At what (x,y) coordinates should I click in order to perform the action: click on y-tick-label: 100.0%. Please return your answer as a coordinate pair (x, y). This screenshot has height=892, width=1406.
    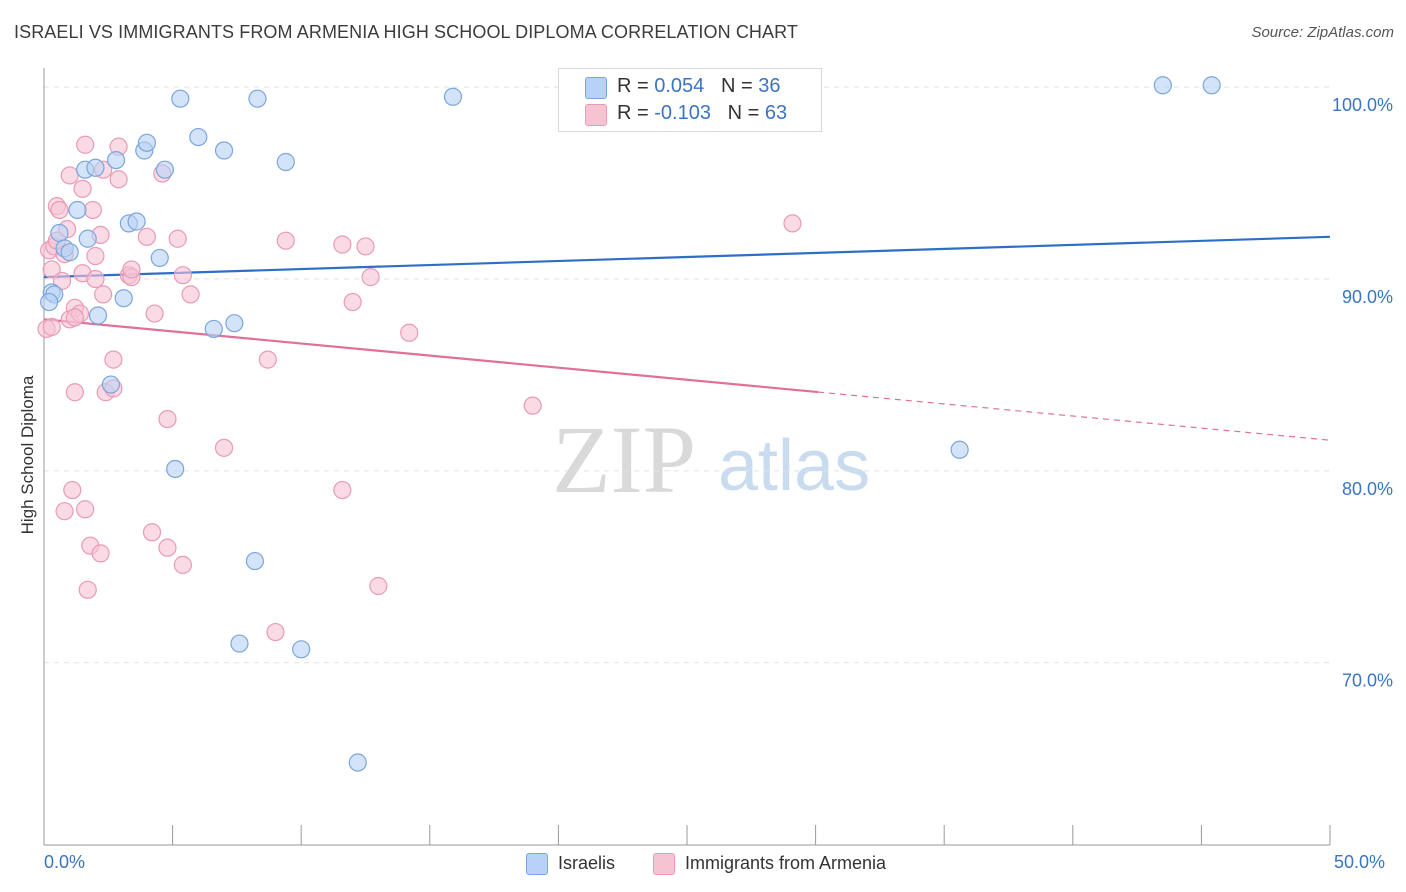
    Looking at the image, I should click on (1362, 105).